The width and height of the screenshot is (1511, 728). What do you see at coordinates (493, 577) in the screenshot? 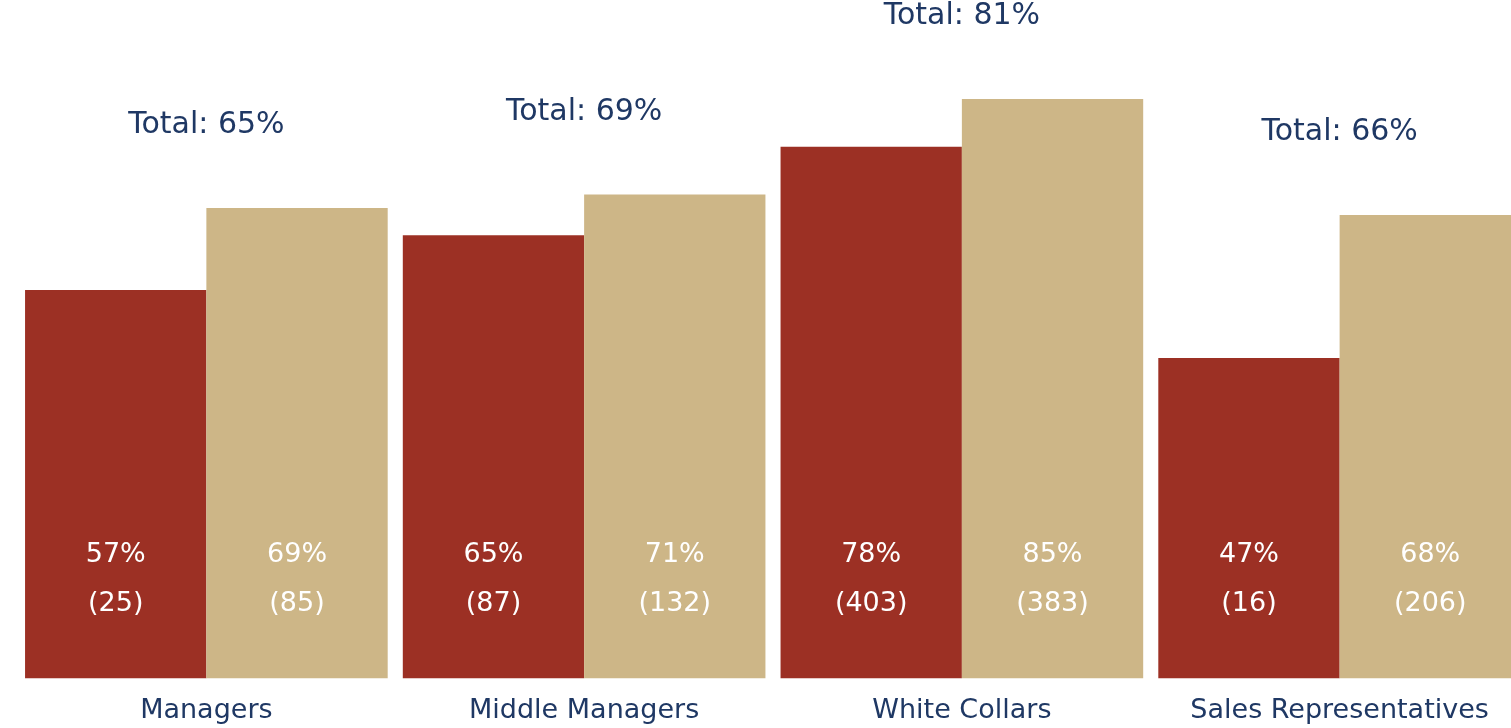
I see `data-label: 65% (87)` at bounding box center [493, 577].